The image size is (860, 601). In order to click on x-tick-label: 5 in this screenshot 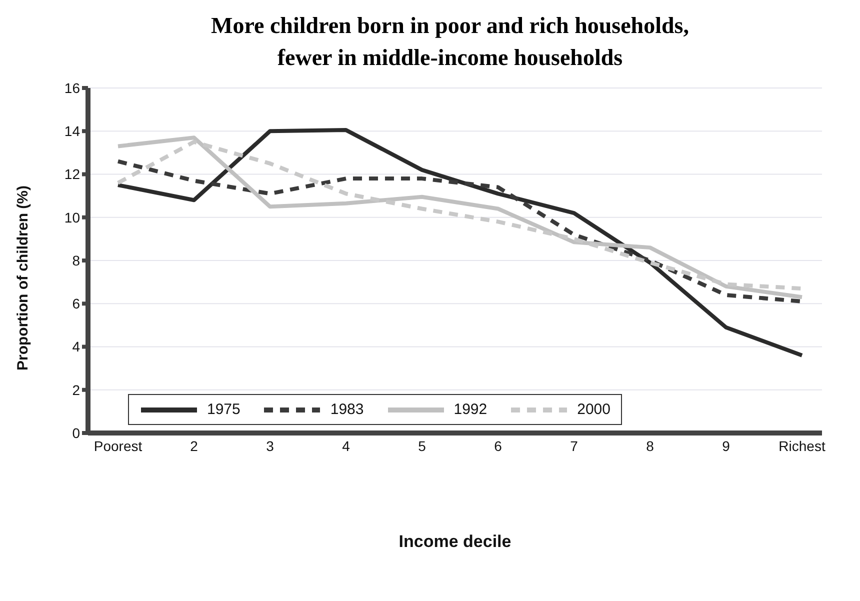, I will do `click(422, 446)`.